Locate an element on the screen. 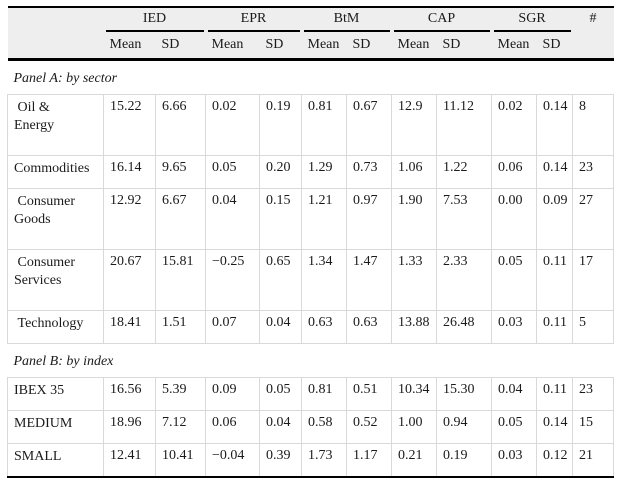 This screenshot has width=622, height=478. value-cell: 15.81 is located at coordinates (180, 280).